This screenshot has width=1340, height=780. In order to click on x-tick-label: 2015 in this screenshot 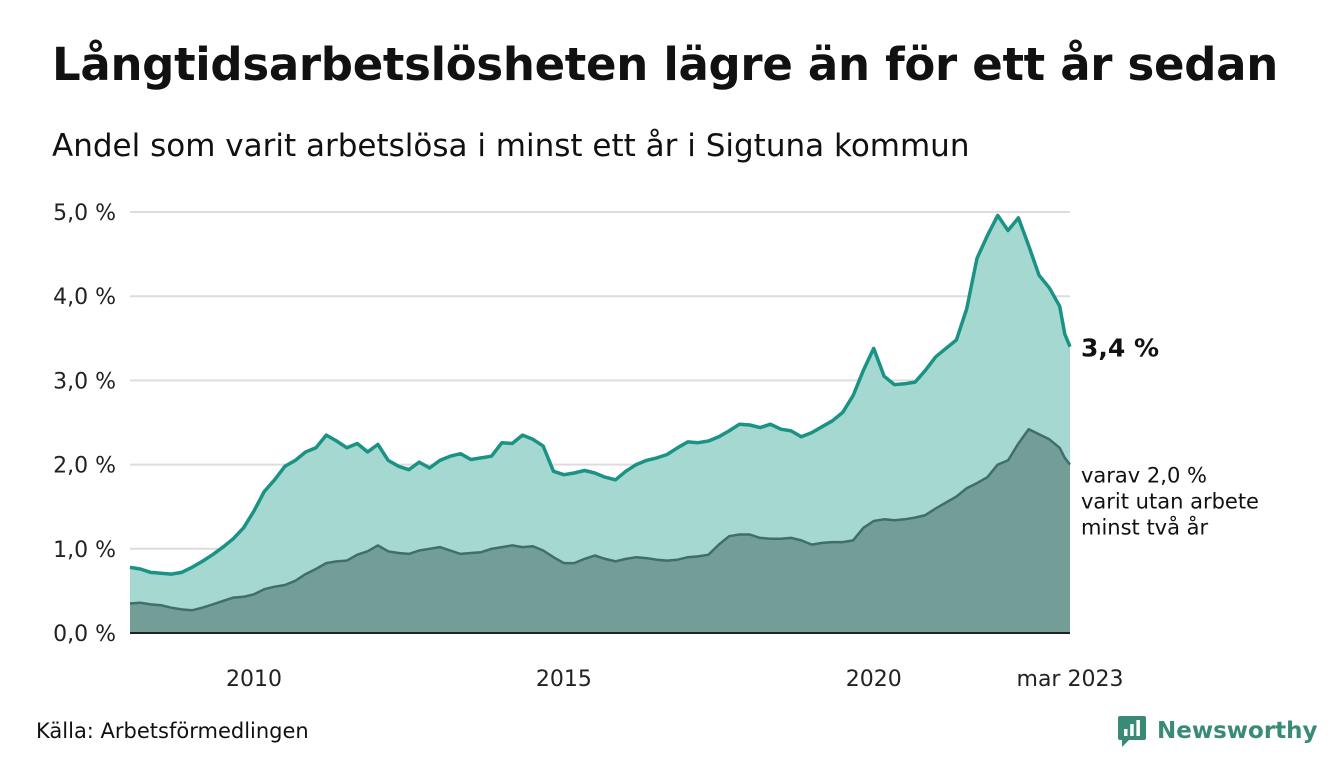, I will do `click(564, 679)`.